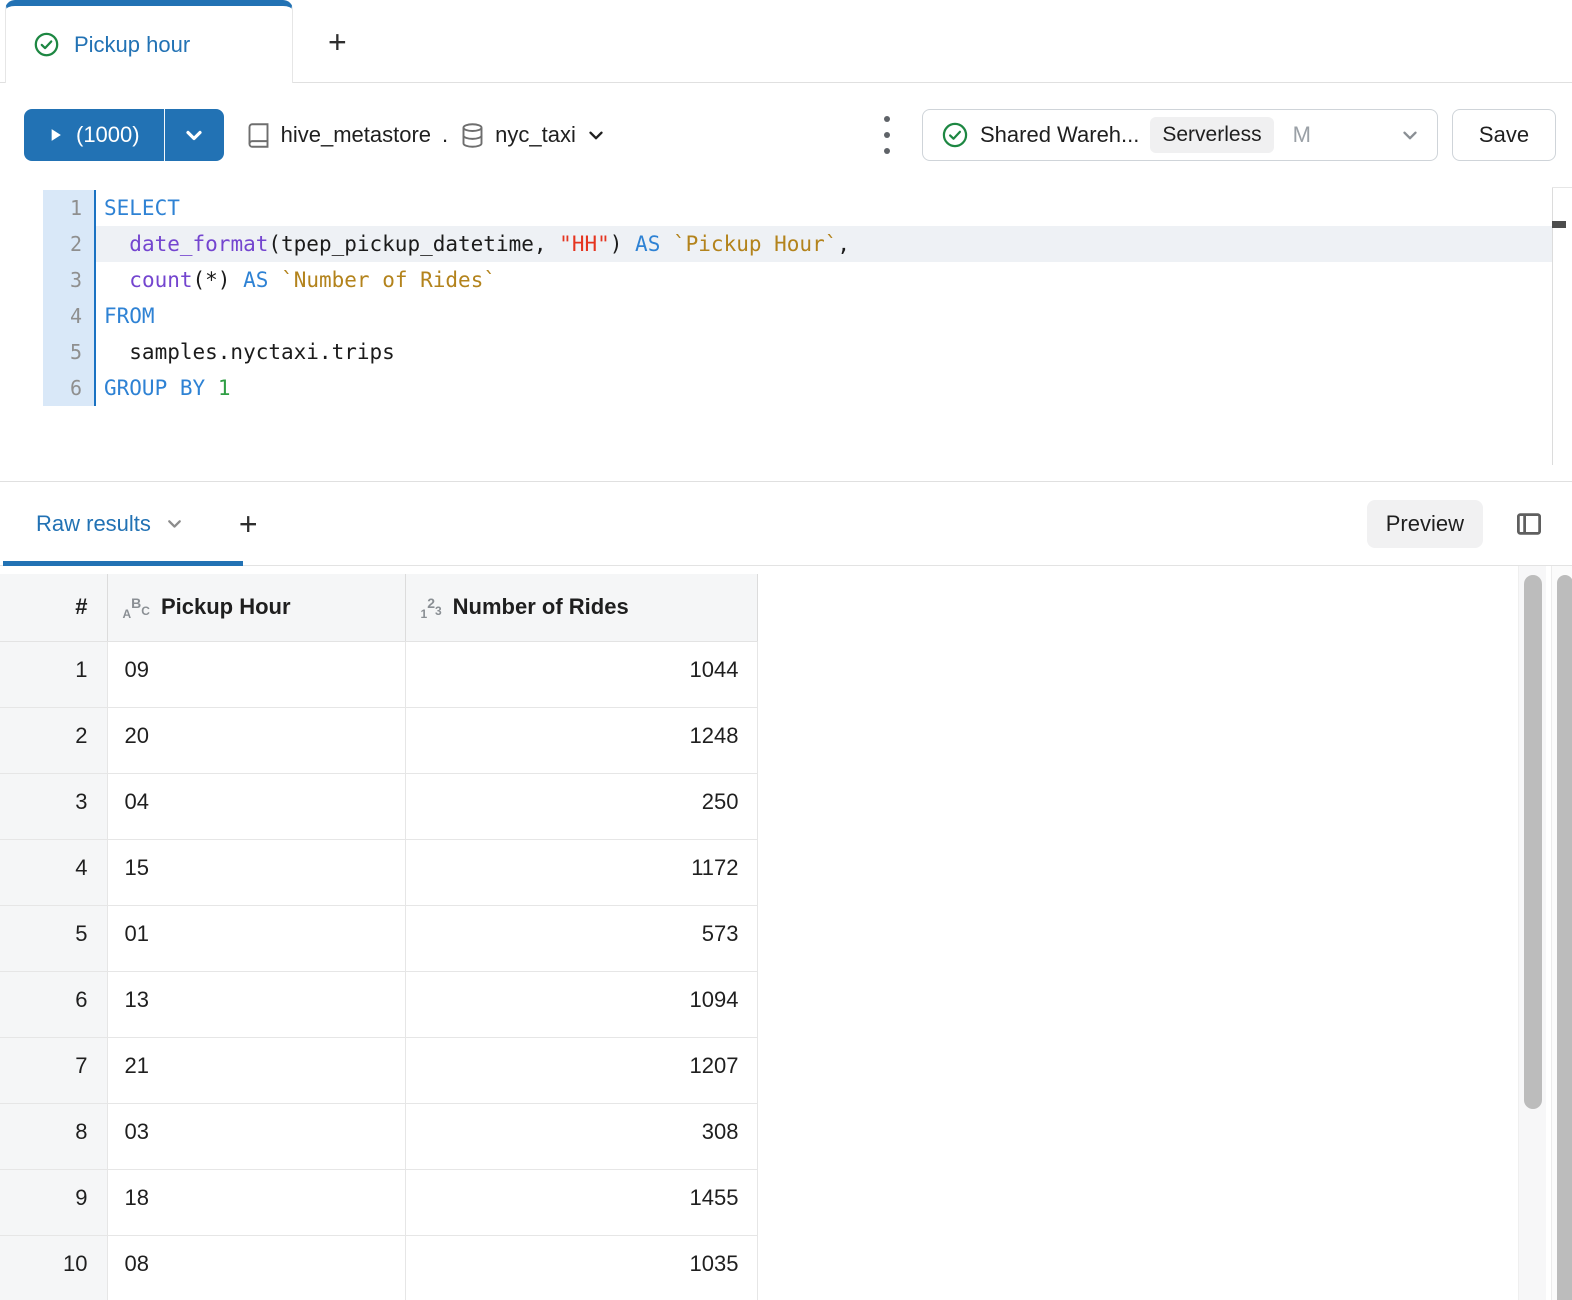 This screenshot has height=1300, width=1572. What do you see at coordinates (167, 388) in the screenshot?
I see `code-text: GROUP BY 1` at bounding box center [167, 388].